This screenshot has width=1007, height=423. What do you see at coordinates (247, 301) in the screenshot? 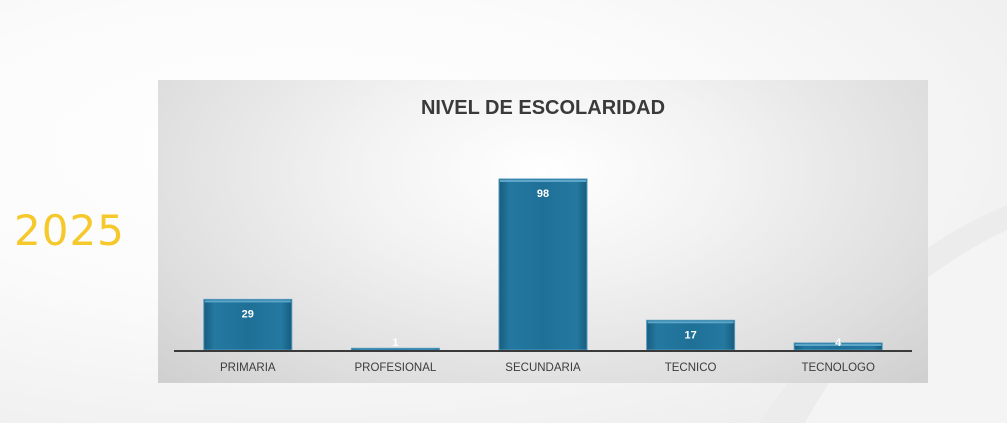
I see `bar-highlight-primaria` at bounding box center [247, 301].